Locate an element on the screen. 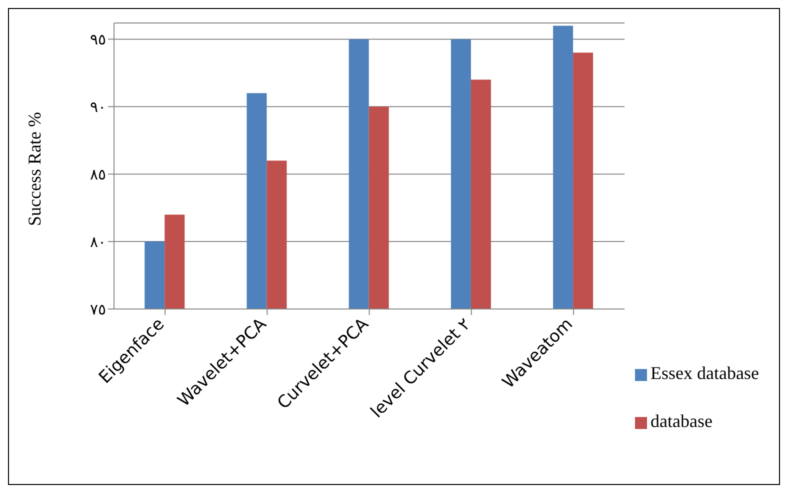 This screenshot has height=491, width=788. y-tick-label: ٨٥ is located at coordinates (98, 175).